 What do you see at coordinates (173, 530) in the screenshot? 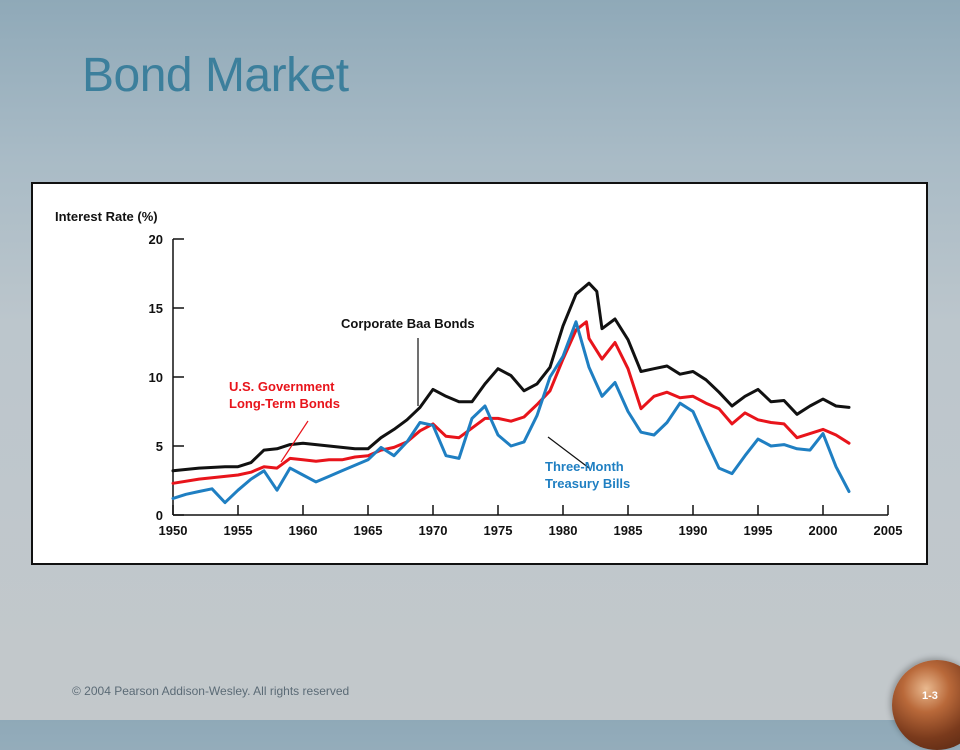
I see `x-tick-label: 1950` at bounding box center [173, 530].